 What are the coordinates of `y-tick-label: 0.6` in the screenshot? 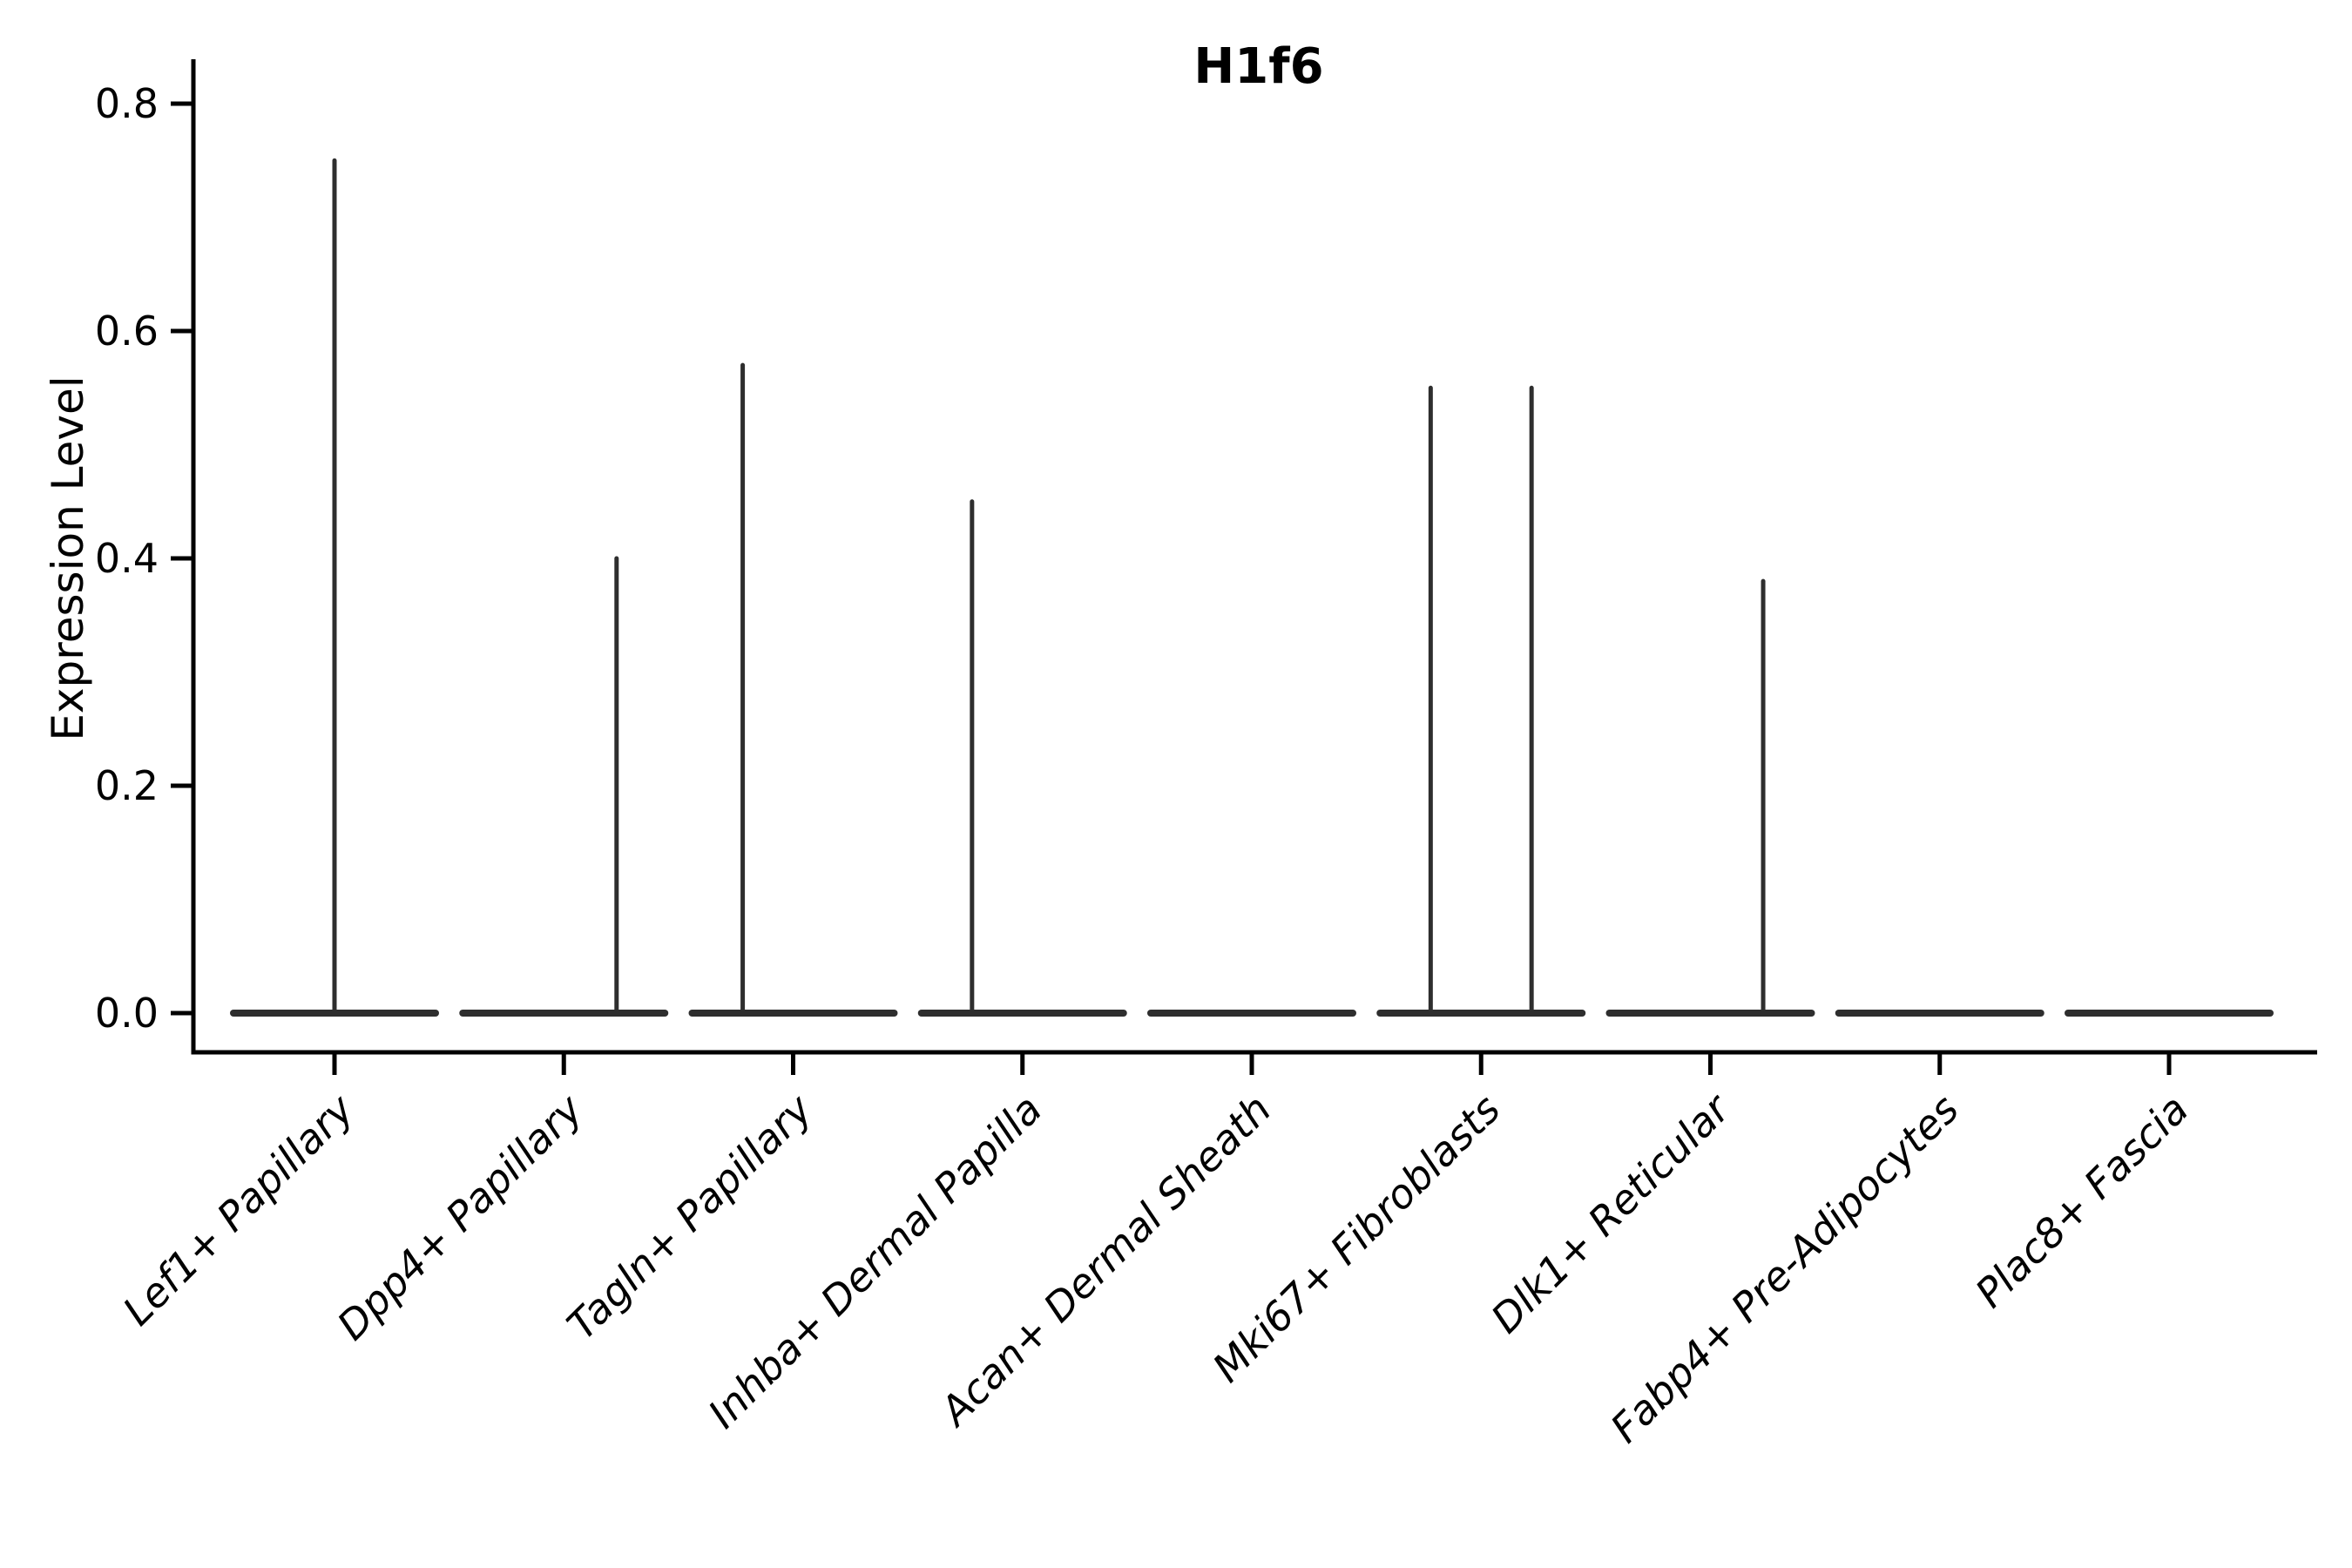 It's located at (126, 331).